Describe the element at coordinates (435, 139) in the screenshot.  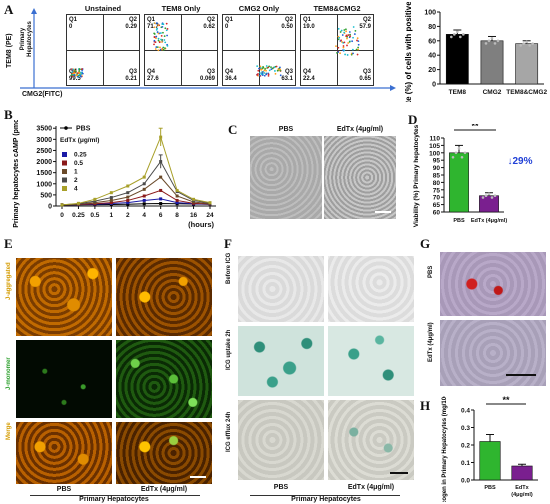
I see `y-tick-label: 110` at that location.